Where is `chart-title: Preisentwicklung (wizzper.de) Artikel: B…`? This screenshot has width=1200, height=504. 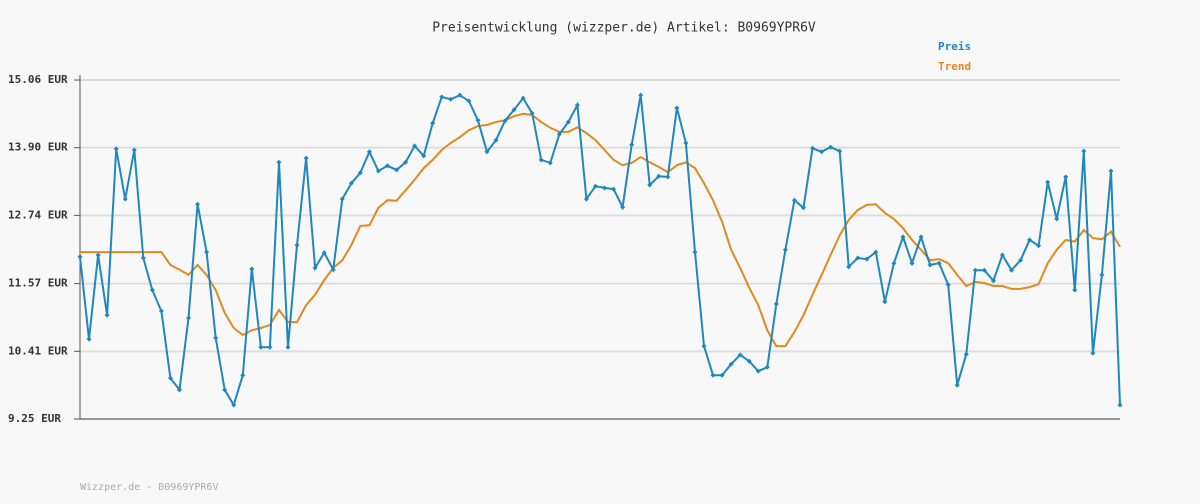 chart-title: Preisentwicklung (wizzper.de) Artikel: B… is located at coordinates (624, 28).